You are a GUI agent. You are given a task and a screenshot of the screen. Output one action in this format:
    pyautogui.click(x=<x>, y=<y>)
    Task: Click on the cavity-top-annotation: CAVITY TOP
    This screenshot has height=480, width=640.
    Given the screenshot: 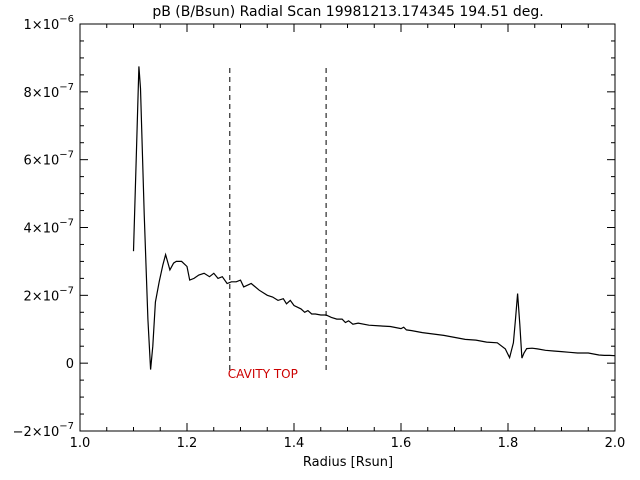 What is the action you would take?
    pyautogui.click(x=263, y=374)
    